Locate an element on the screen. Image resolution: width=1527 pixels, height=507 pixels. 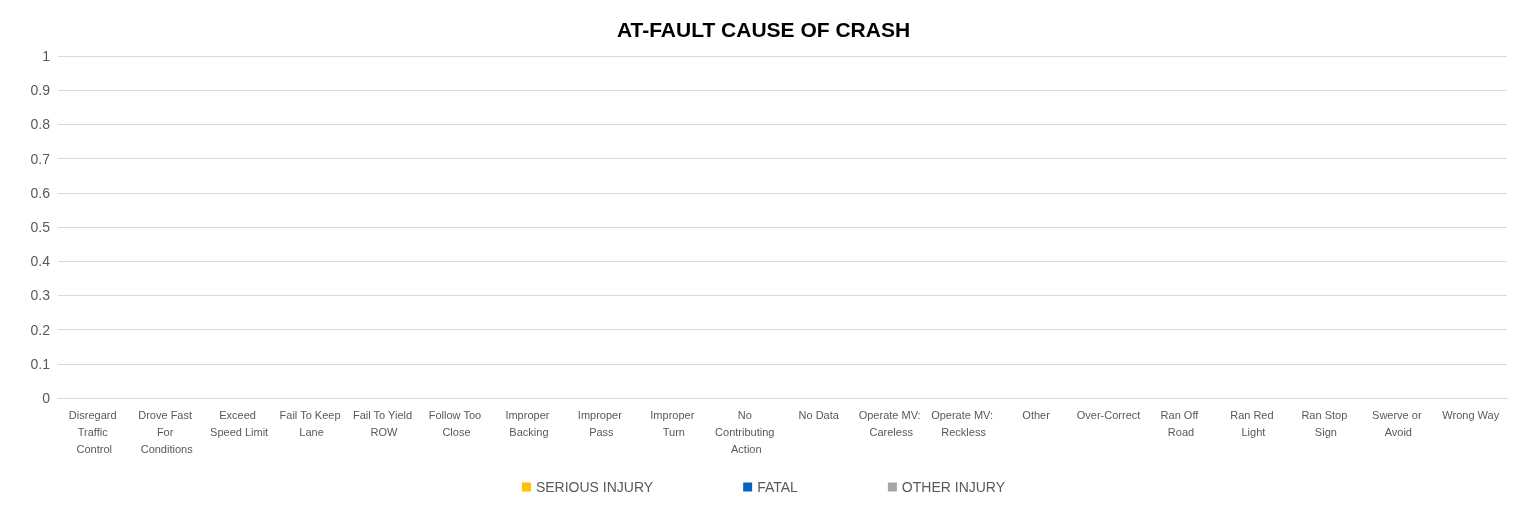
y-tick-label: 0.6 is located at coordinates (40, 192).